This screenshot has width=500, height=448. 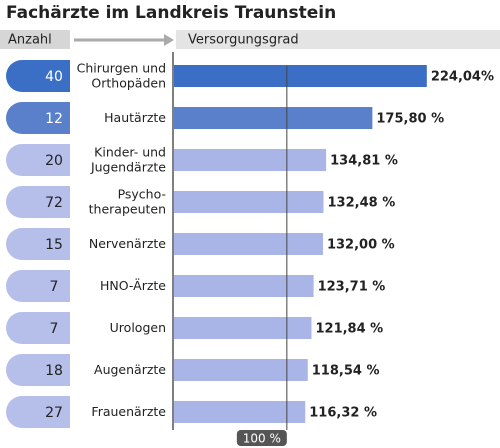 I want to click on category-line: Orthopäden, so click(x=128, y=82).